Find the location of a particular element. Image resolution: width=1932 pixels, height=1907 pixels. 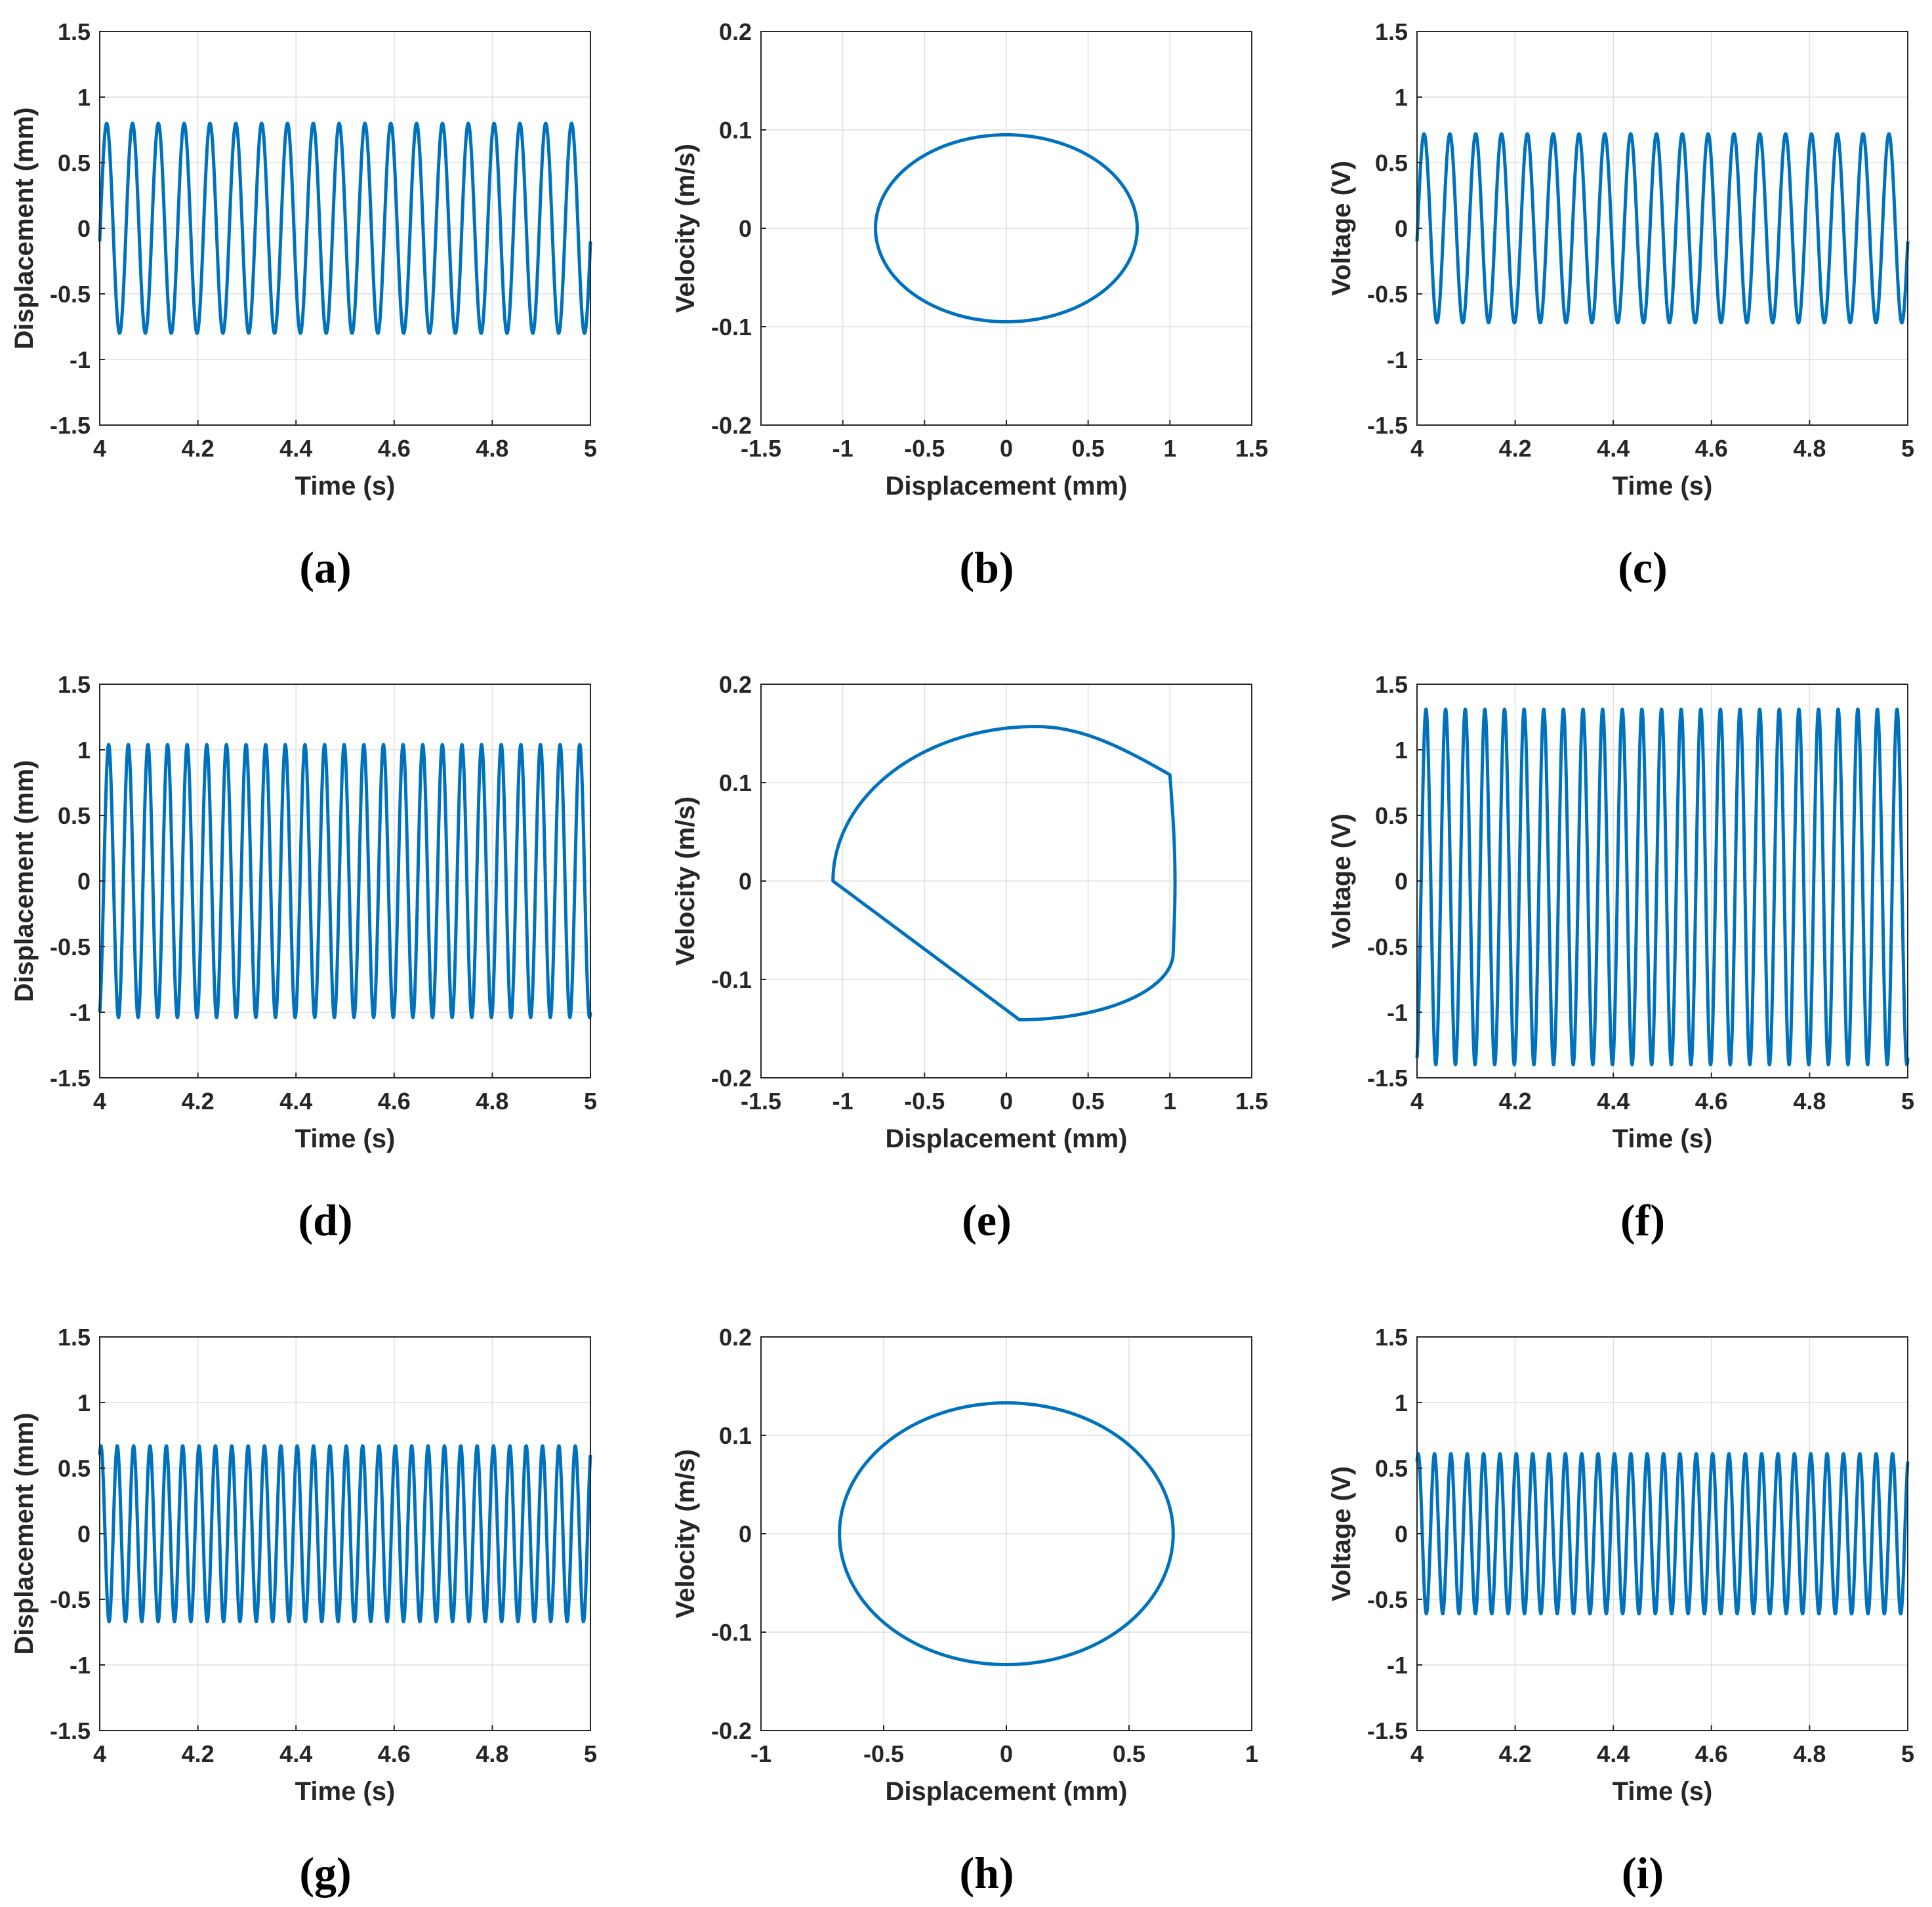

panel-label: (f) is located at coordinates (1642, 1220).